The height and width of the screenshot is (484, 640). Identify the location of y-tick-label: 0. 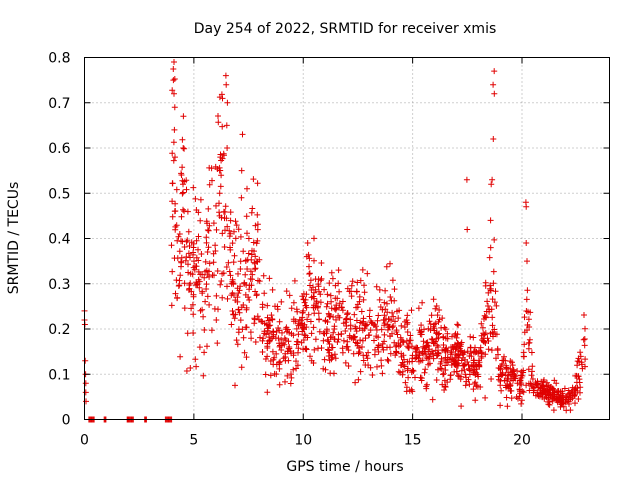
(66, 421).